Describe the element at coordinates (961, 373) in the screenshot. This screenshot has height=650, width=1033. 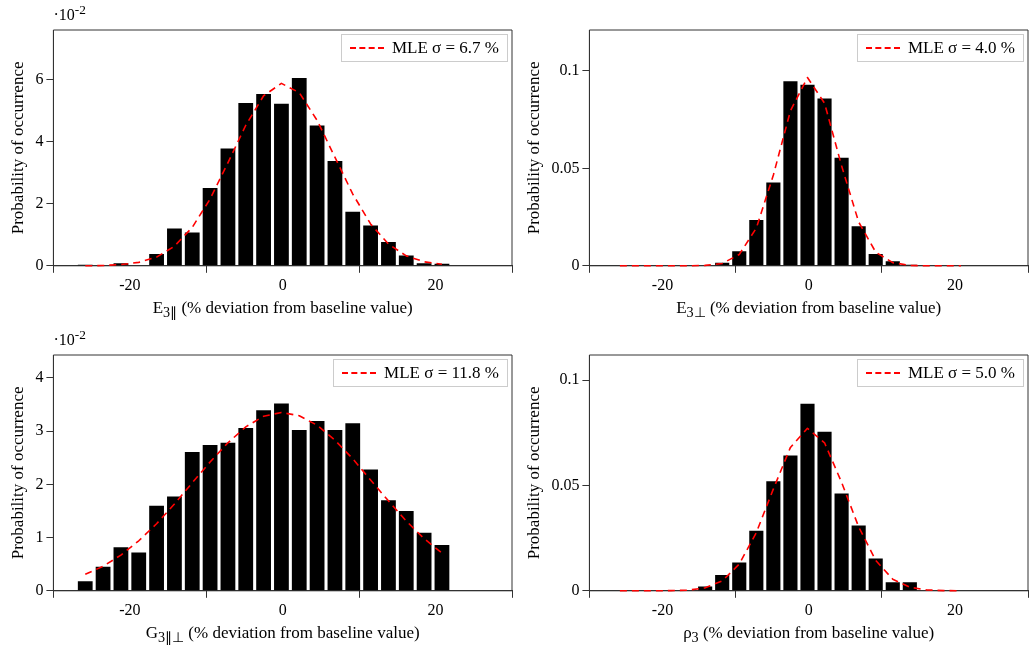
I see `legend-label: MLE σ = 5.0 %` at that location.